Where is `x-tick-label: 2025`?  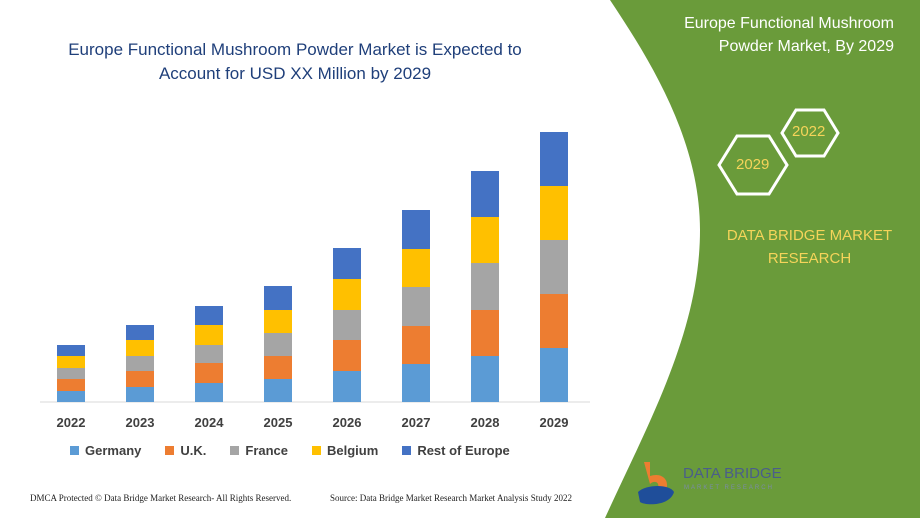
x-tick-label: 2025 is located at coordinates (278, 422).